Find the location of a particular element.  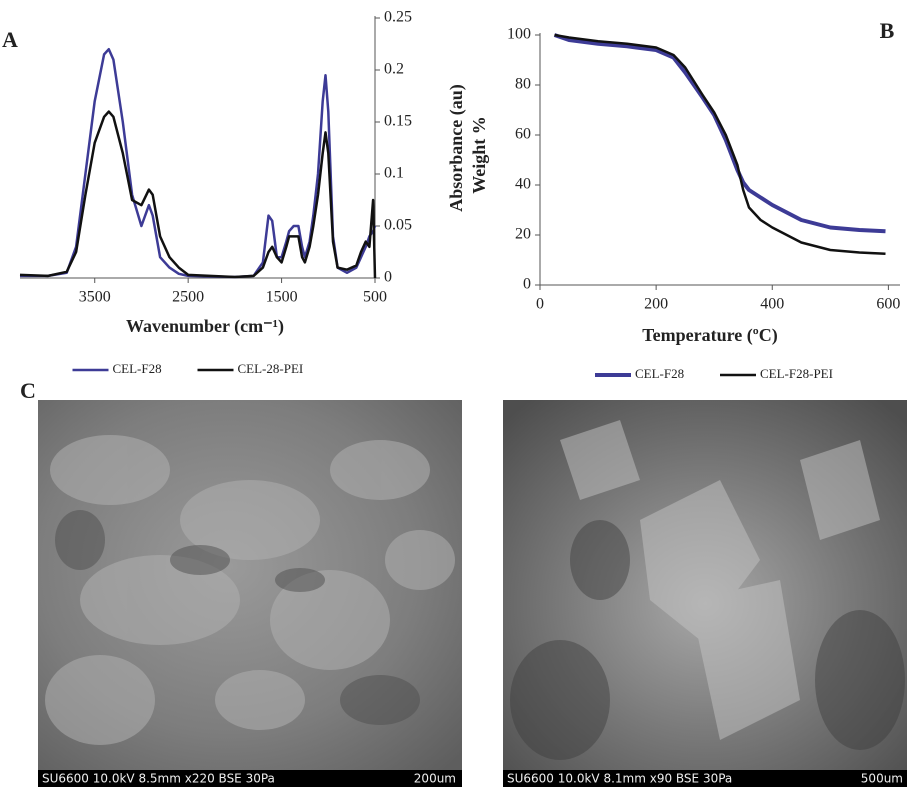

x-tick-label: 500 is located at coordinates (375, 297).